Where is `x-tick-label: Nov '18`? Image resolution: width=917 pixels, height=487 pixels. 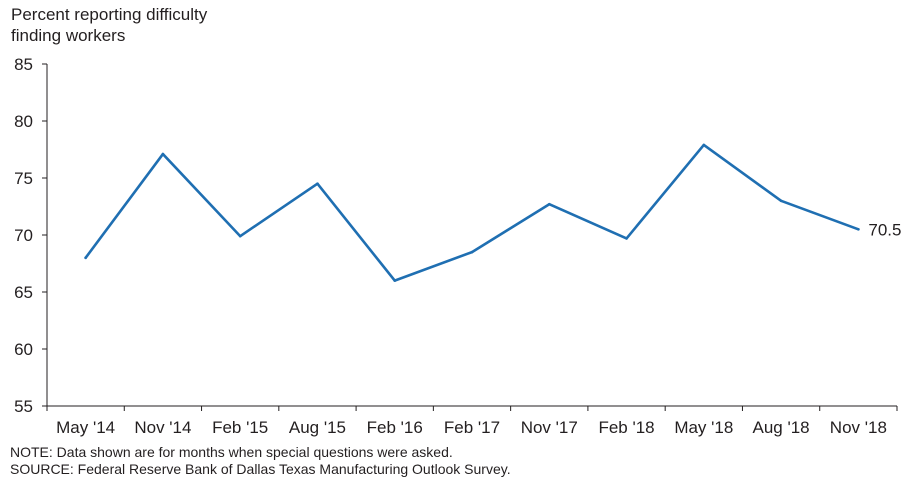 x-tick-label: Nov '18 is located at coordinates (858, 427).